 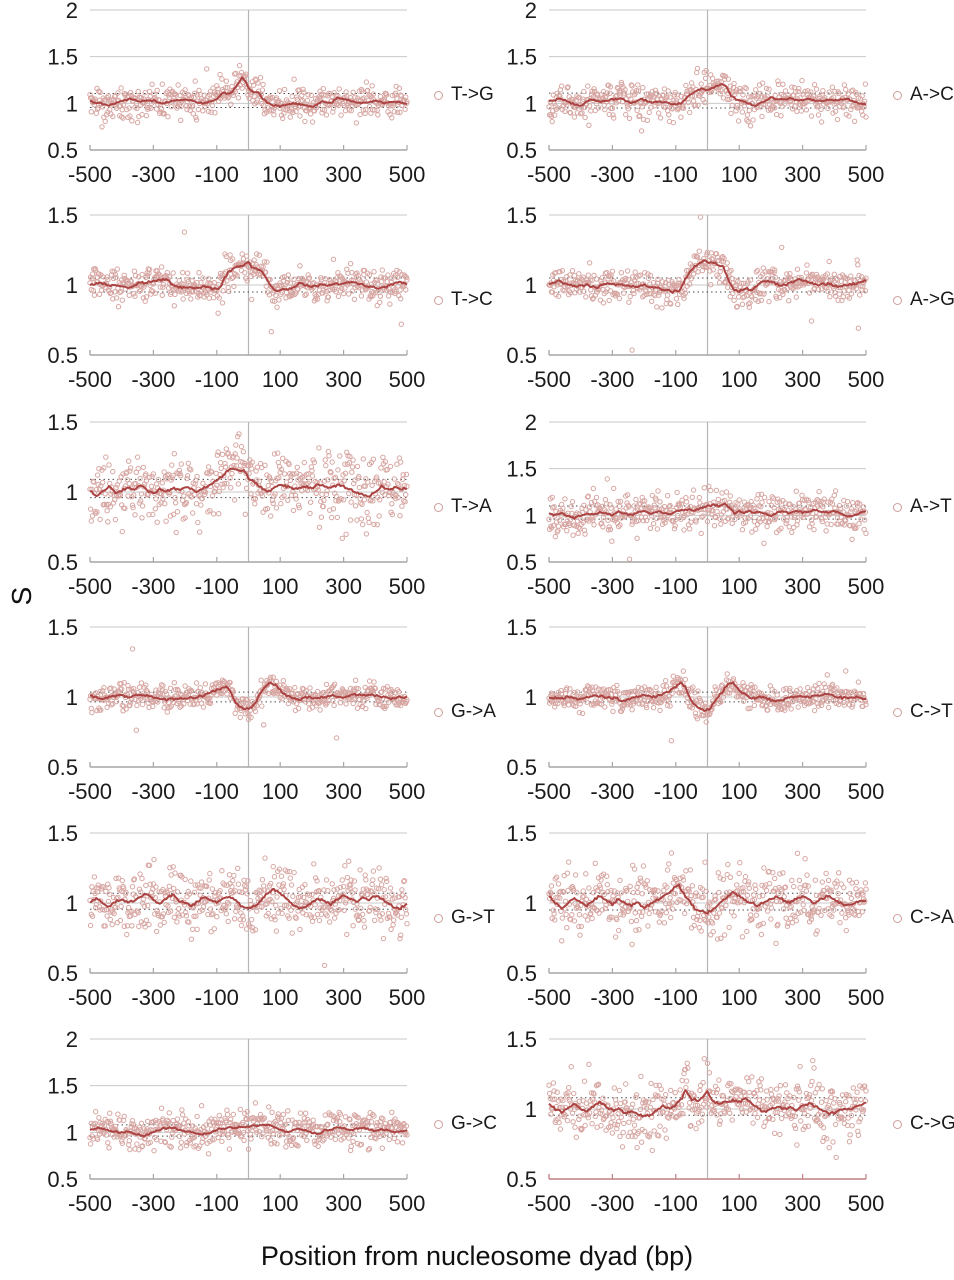 What do you see at coordinates (236, 504) in the screenshot?
I see `plot-T->A: 1.5 1 0.5-500 -300 -100 100 300 500` at bounding box center [236, 504].